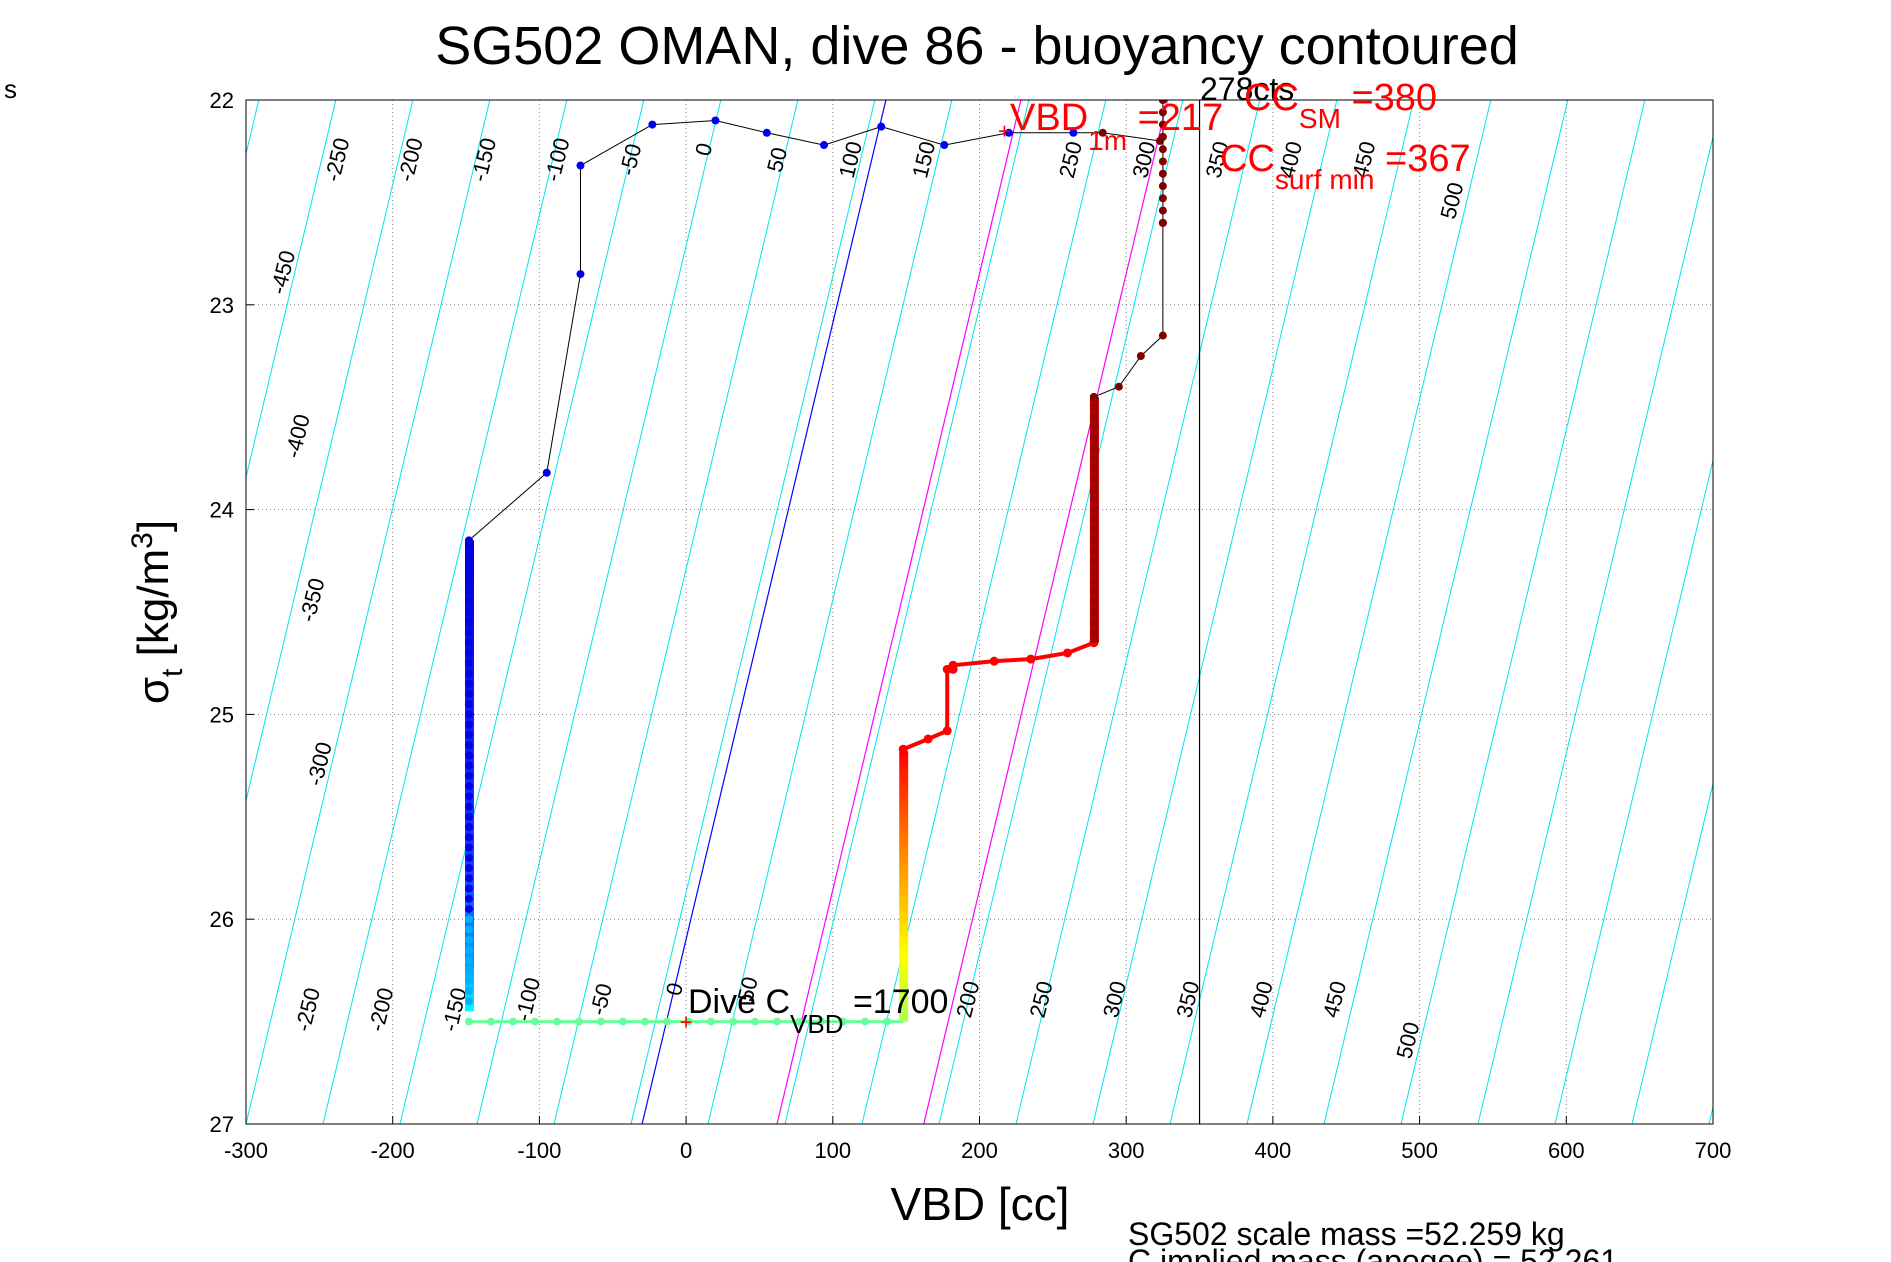  I want to click on cc-sm-annotation: CCSM =380, so click(1340, 105).